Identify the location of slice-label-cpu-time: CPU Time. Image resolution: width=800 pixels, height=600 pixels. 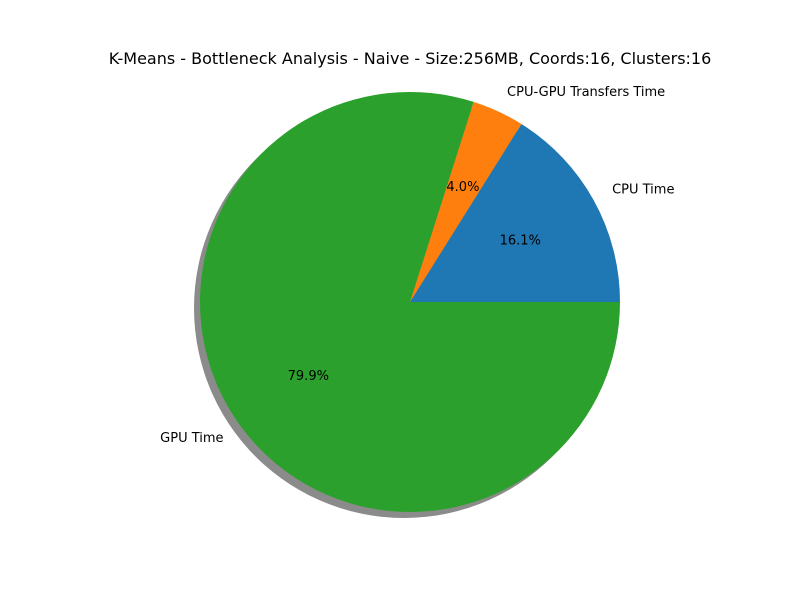
(643, 190).